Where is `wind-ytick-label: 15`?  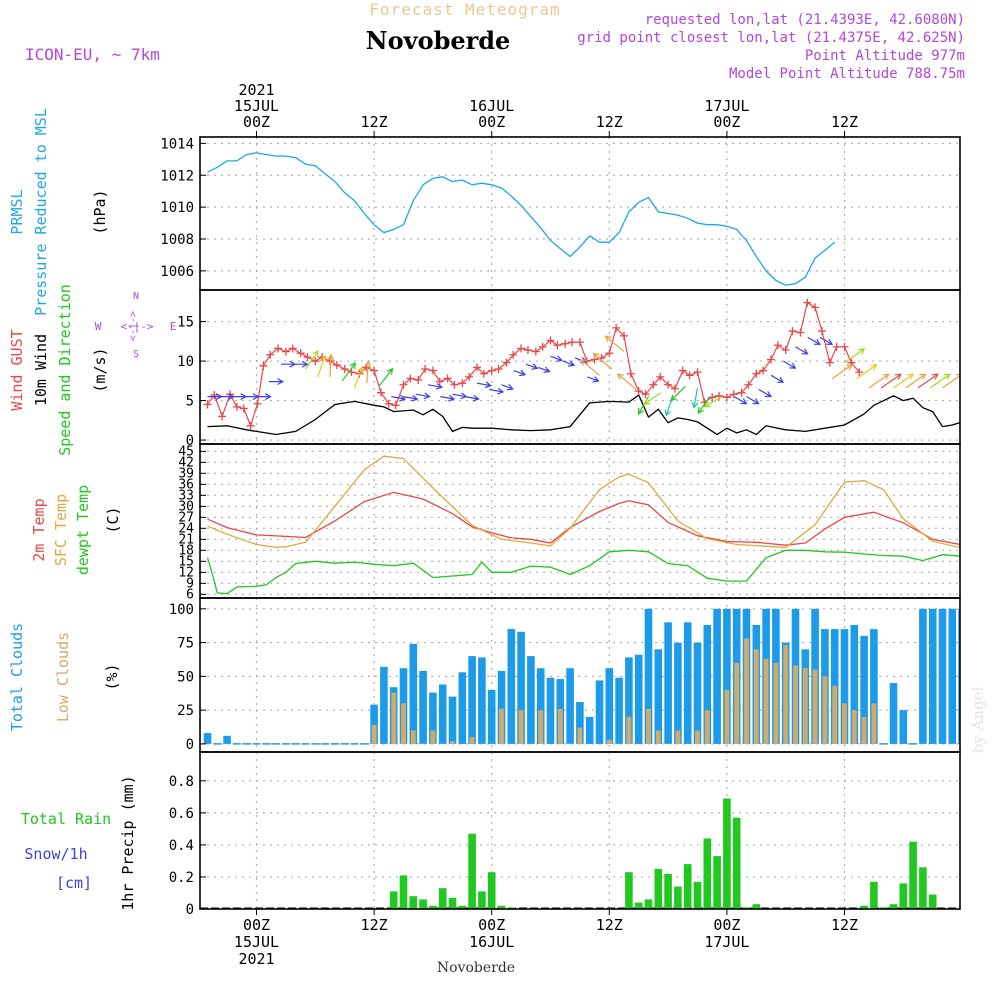 wind-ytick-label: 15 is located at coordinates (185, 323).